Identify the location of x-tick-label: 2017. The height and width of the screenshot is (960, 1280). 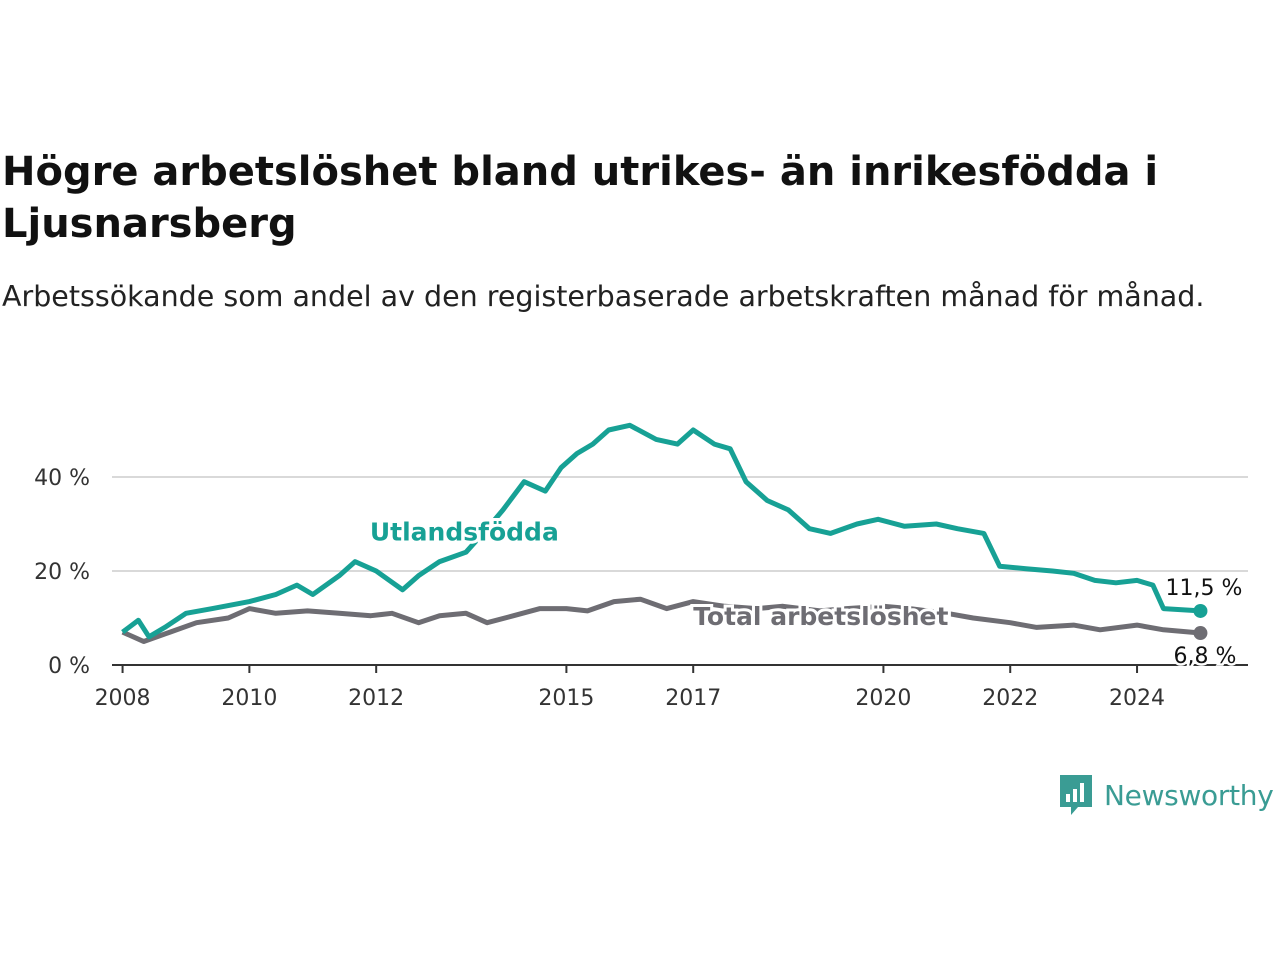
(693, 698).